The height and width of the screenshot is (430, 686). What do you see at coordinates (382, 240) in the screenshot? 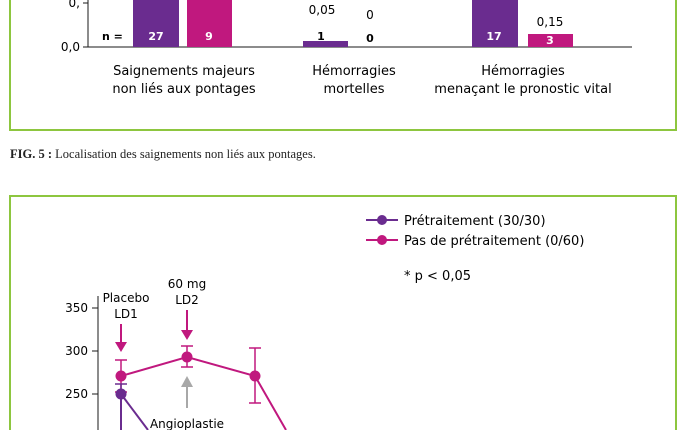
I see `legend-marker-no-pretreatment` at bounding box center [382, 240].